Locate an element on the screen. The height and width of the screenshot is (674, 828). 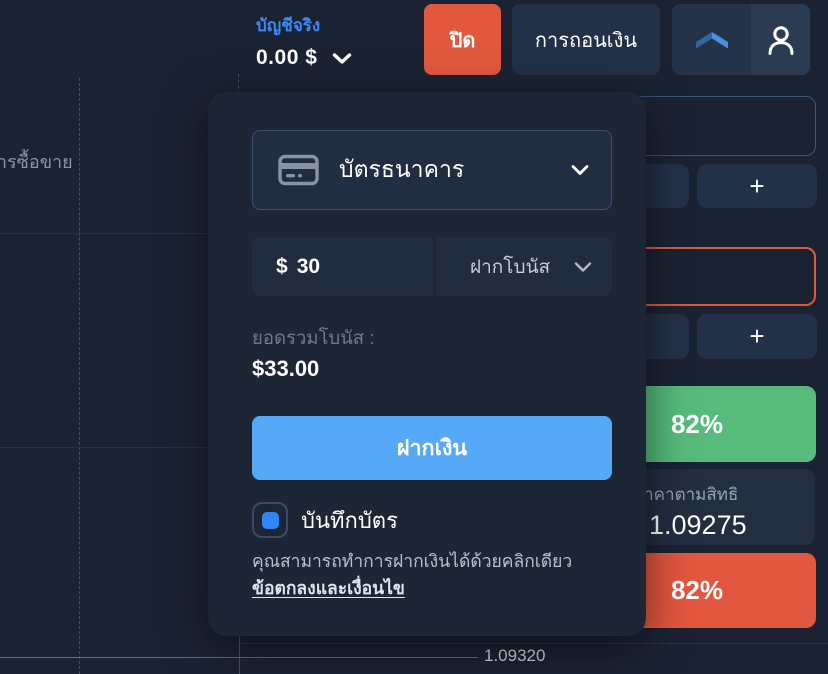
save-card-row: บันทึกบัตร is located at coordinates (325, 520).